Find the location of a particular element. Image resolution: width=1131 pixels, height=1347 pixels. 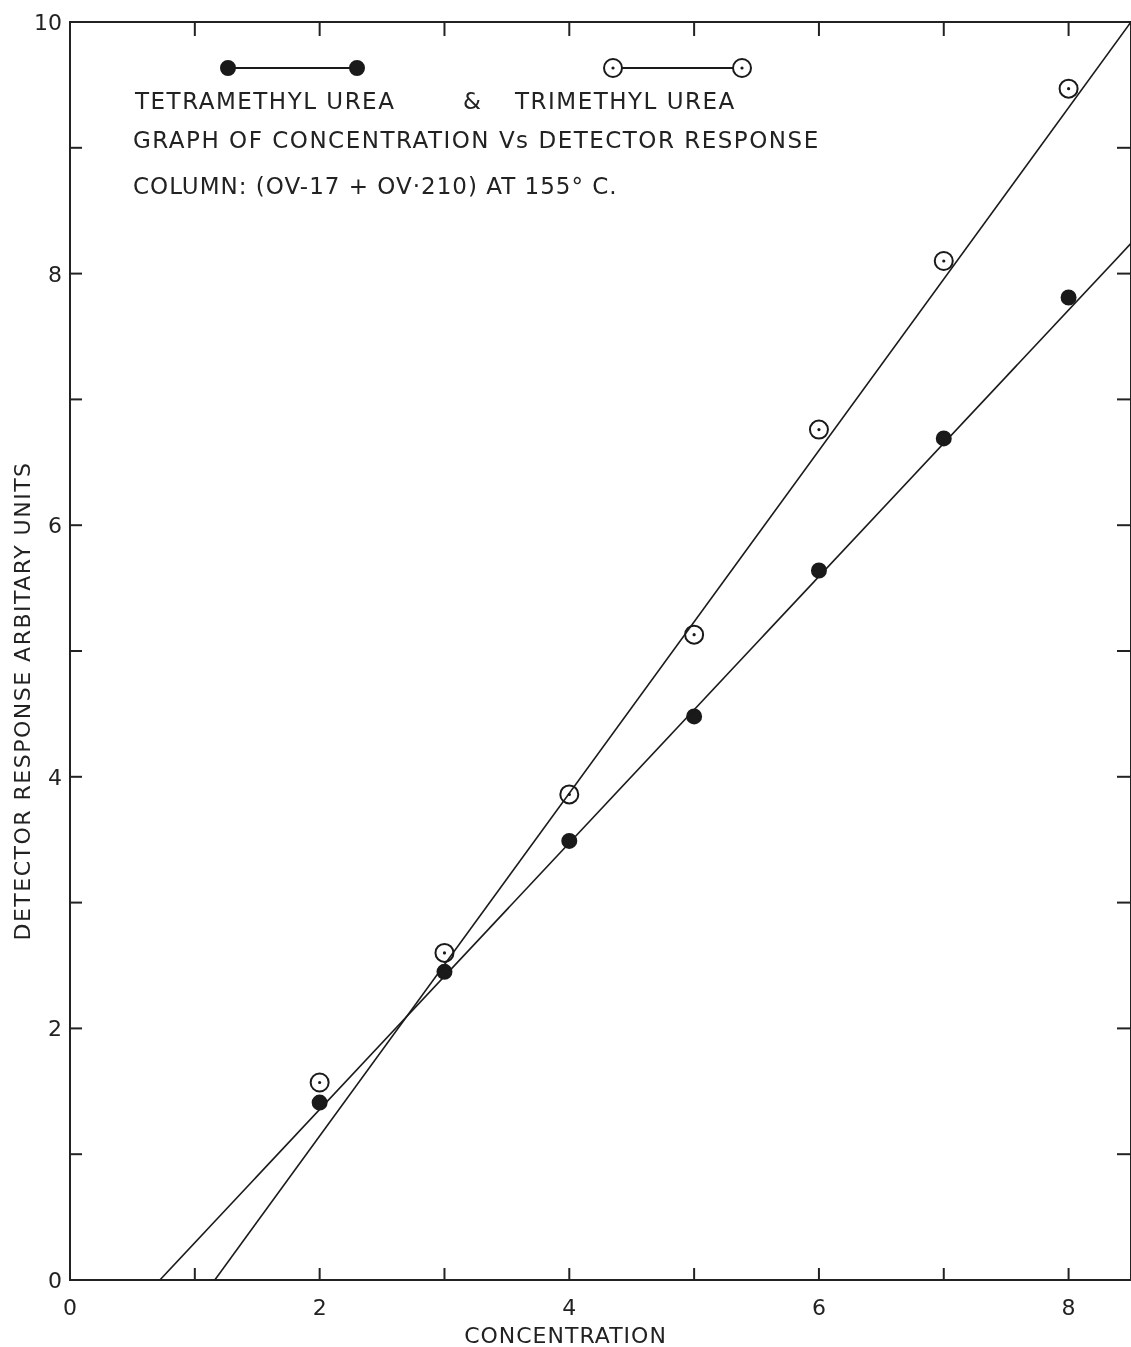

y-tick-label: 6 is located at coordinates (55, 526).